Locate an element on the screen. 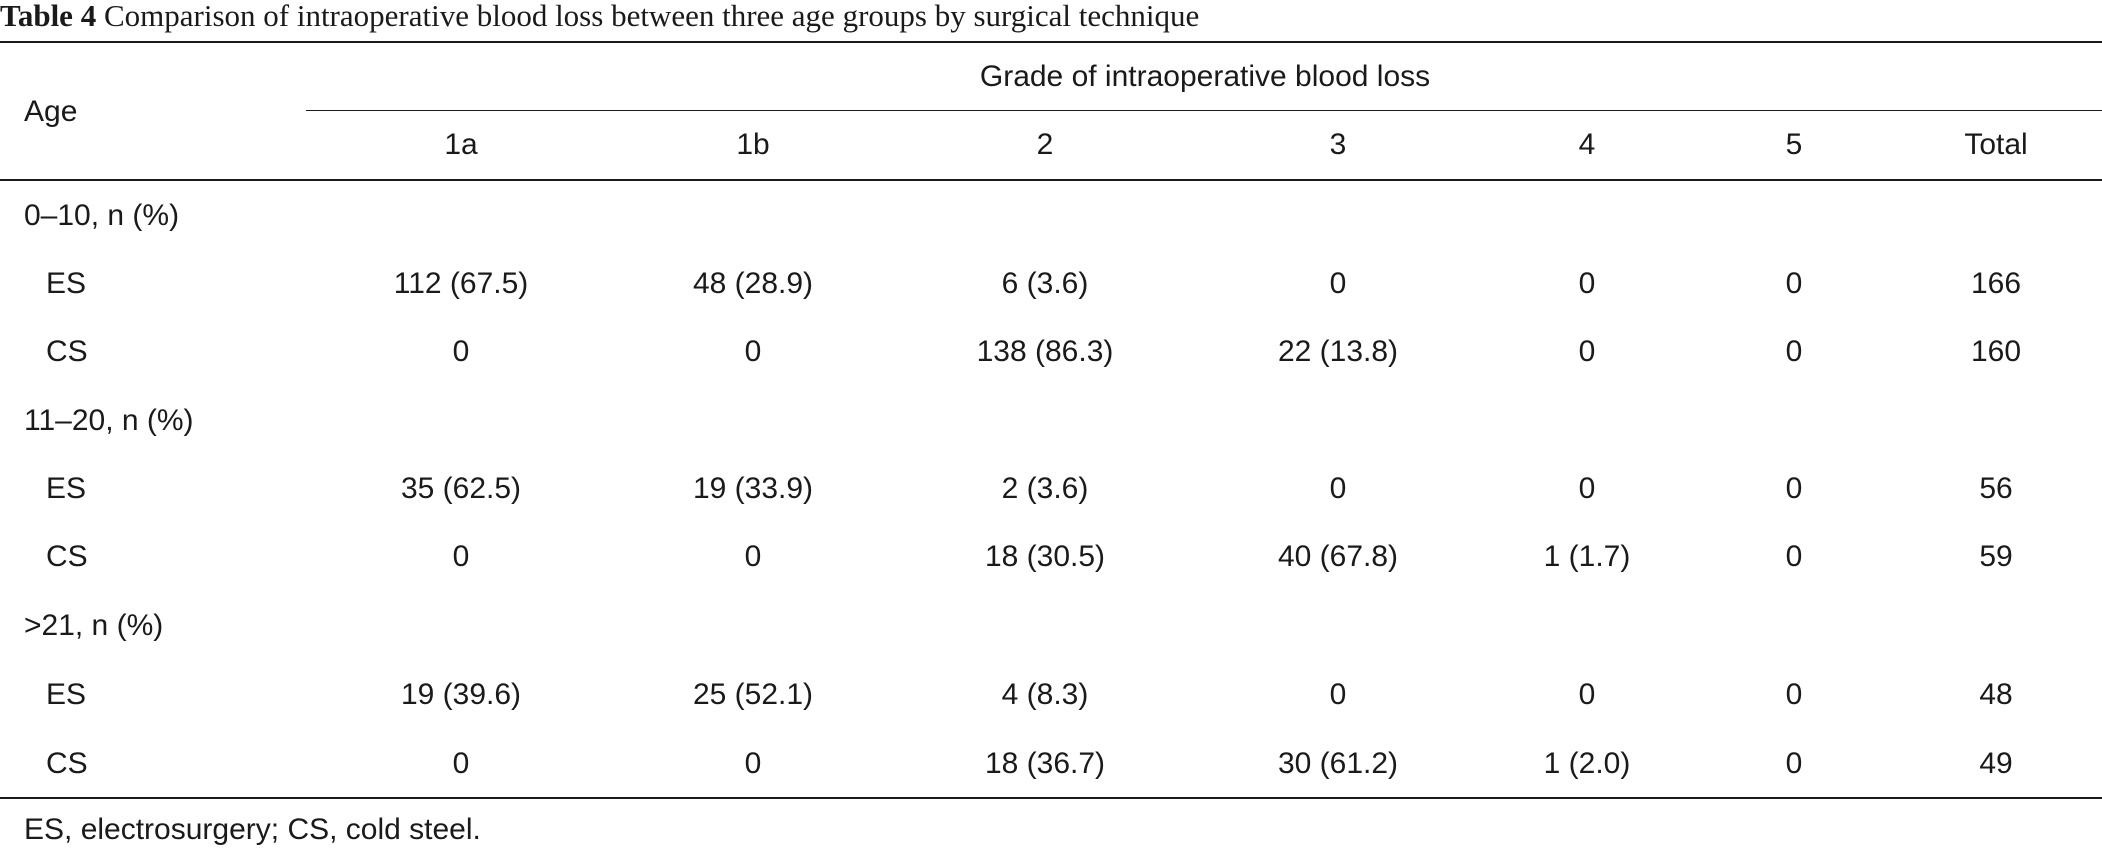  cell-over-21-es-1a: 19 (39.6) is located at coordinates (461, 694).